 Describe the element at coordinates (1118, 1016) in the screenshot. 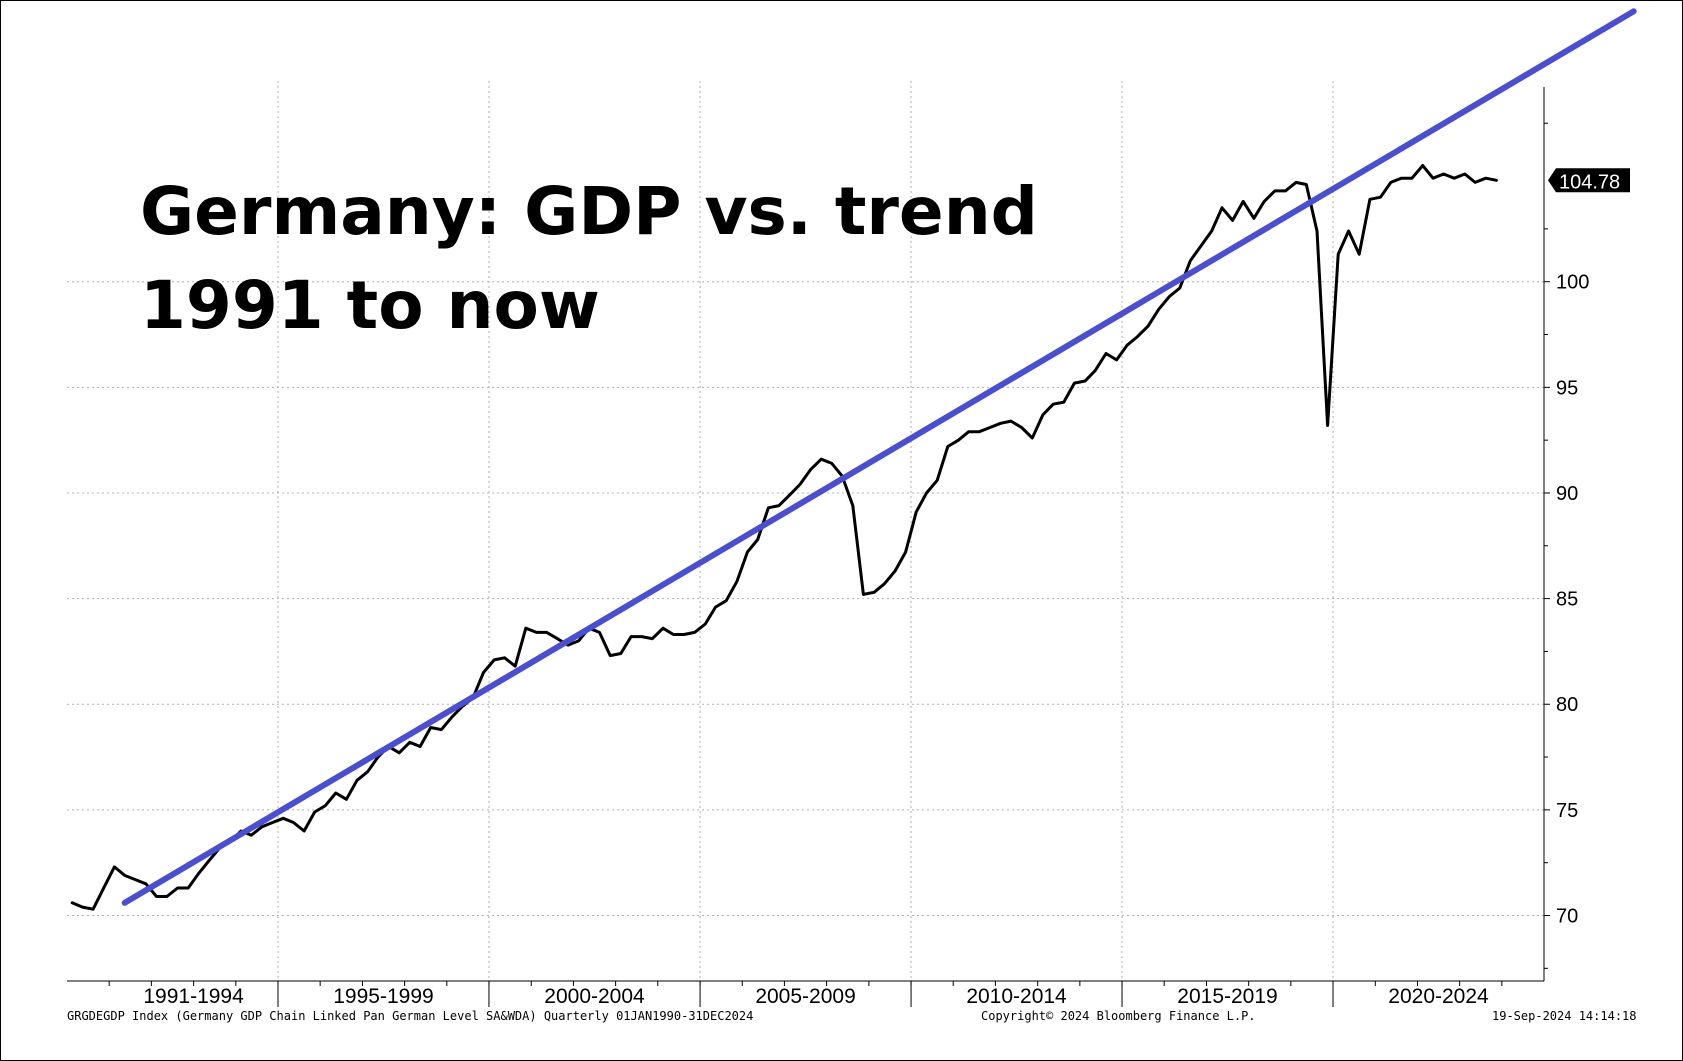

I see `footer-copyright: Copyright© 2024 Bloomberg Finance L.P.` at that location.